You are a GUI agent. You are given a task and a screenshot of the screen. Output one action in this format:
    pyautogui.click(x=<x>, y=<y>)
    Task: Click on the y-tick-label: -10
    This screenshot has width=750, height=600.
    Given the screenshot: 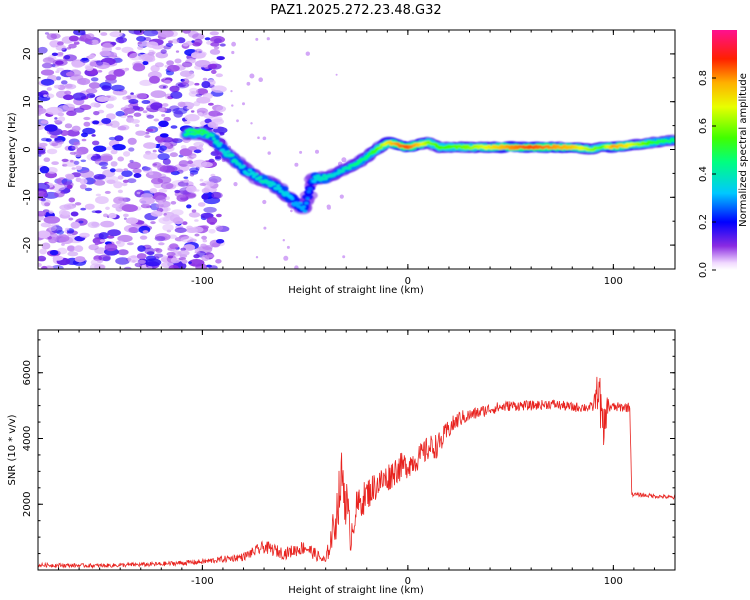 What is the action you would take?
    pyautogui.click(x=27, y=197)
    